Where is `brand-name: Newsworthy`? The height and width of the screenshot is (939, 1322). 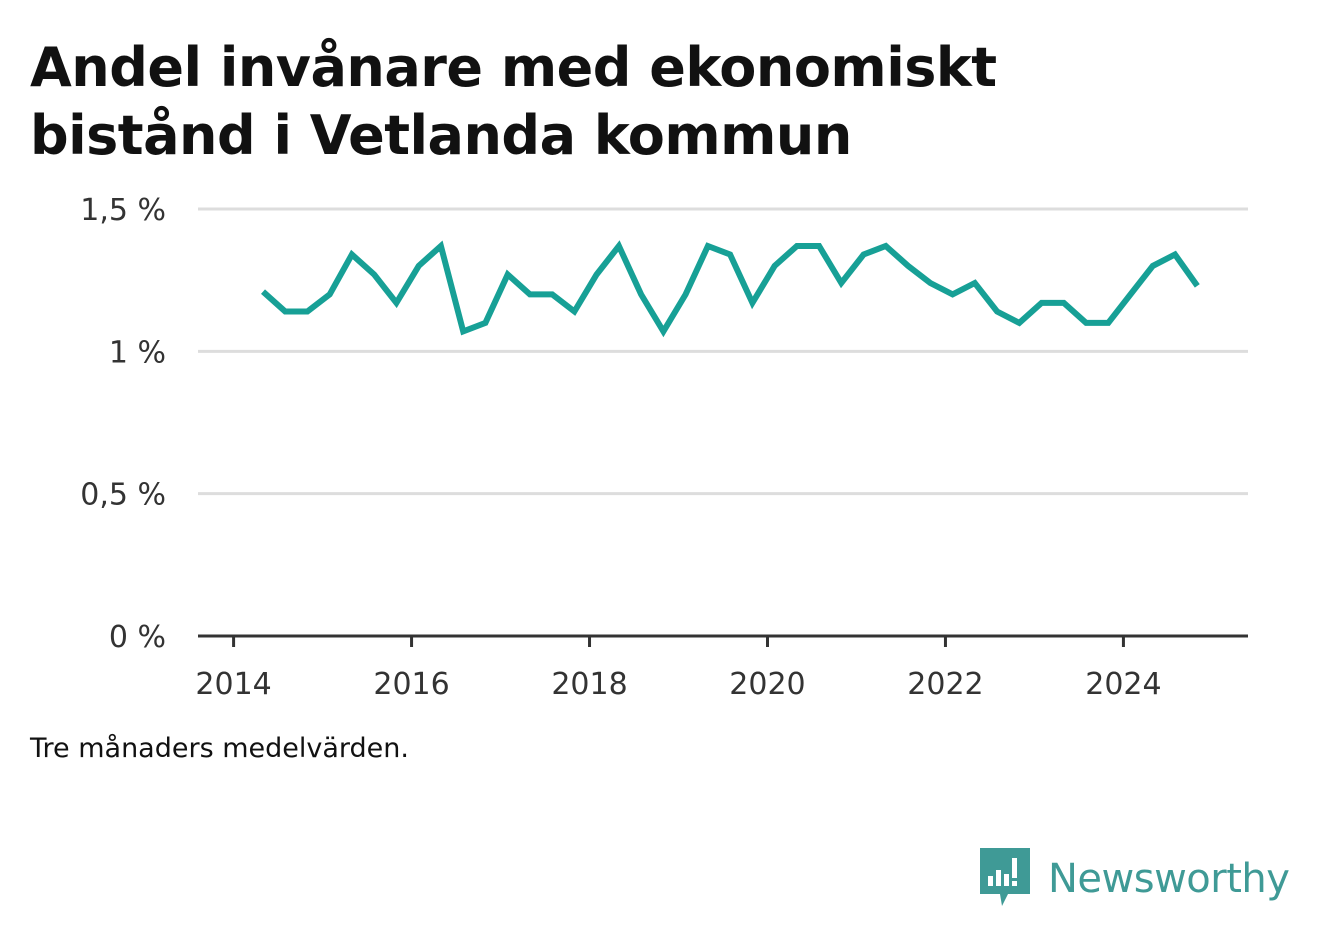
brand-name: Newsworthy is located at coordinates (1169, 879).